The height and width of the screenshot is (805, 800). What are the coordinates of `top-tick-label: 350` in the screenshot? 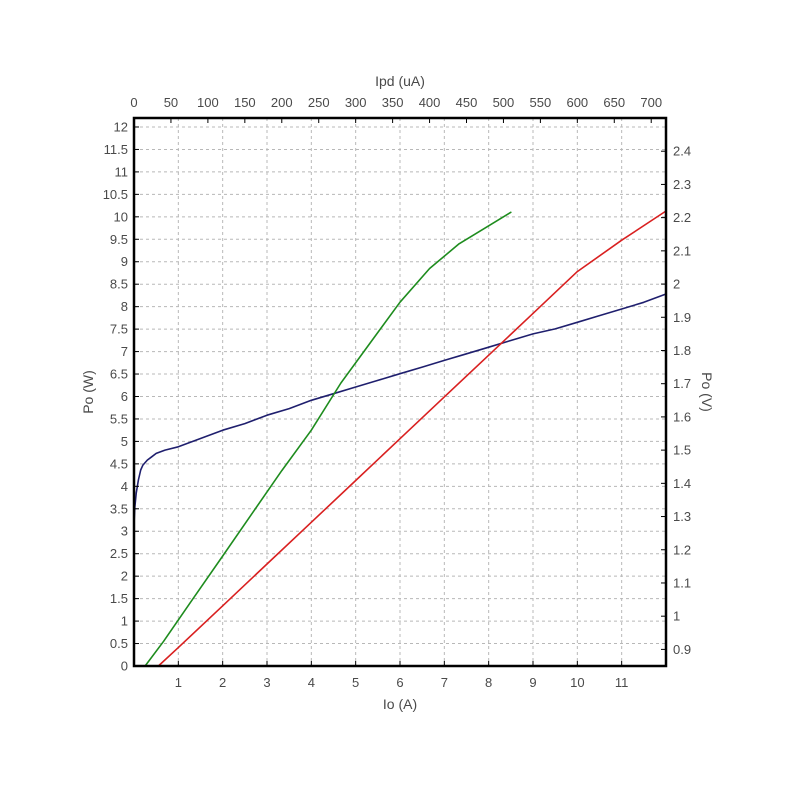 It's located at (393, 102).